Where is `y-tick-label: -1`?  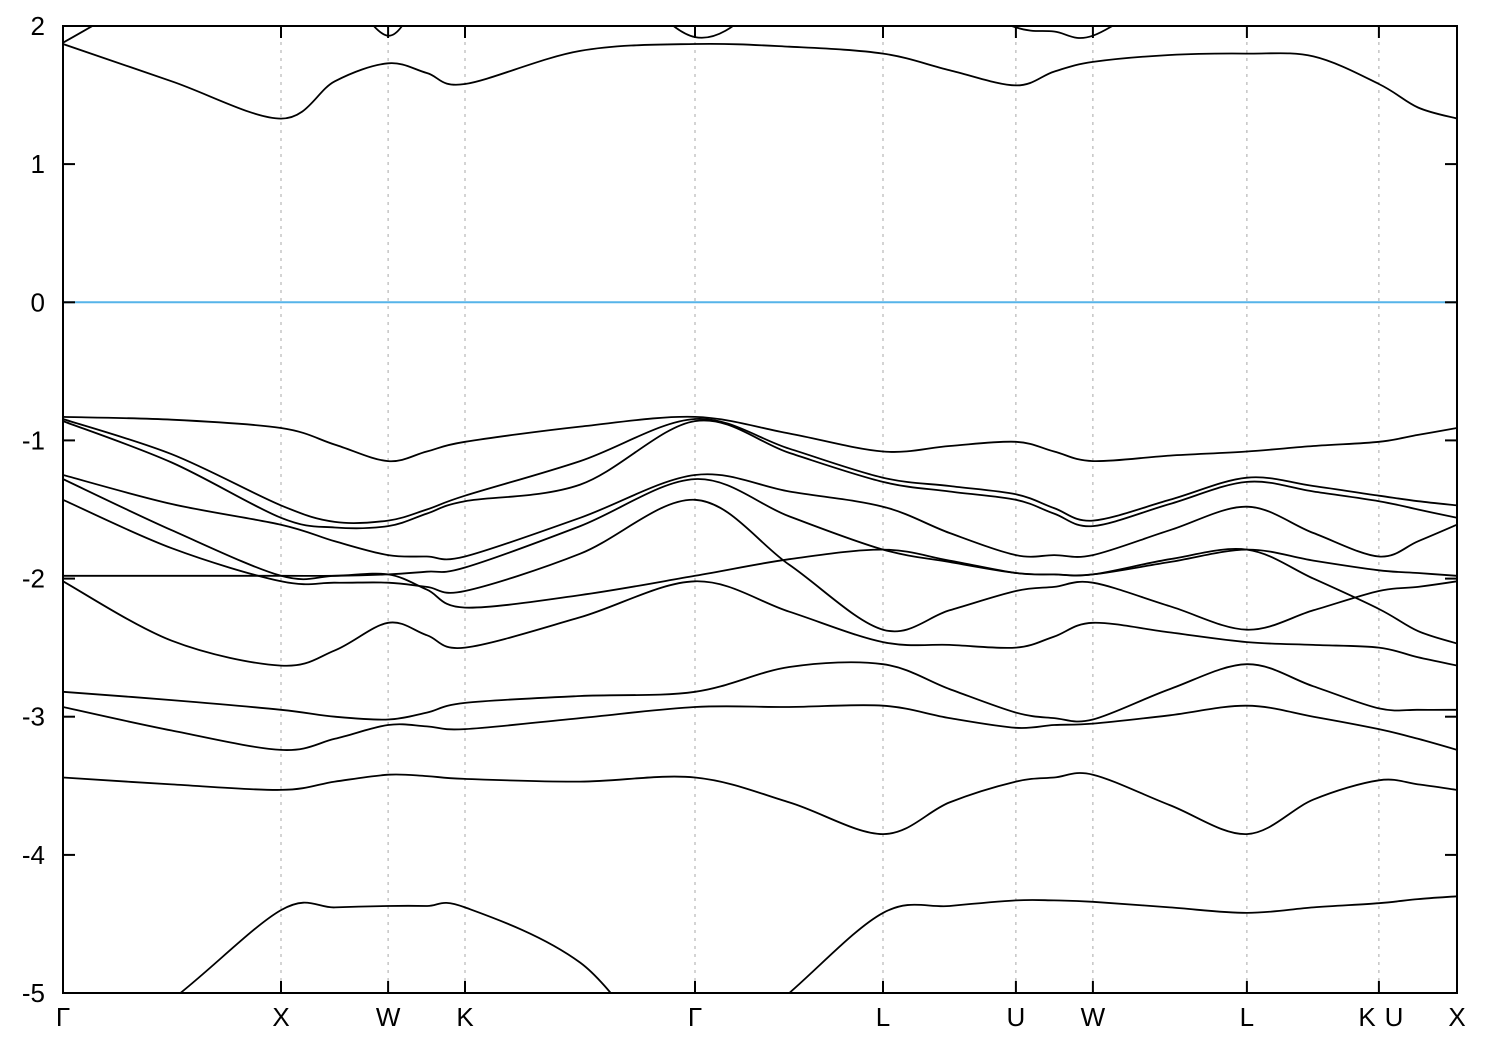
y-tick-label: -1 is located at coordinates (33, 440).